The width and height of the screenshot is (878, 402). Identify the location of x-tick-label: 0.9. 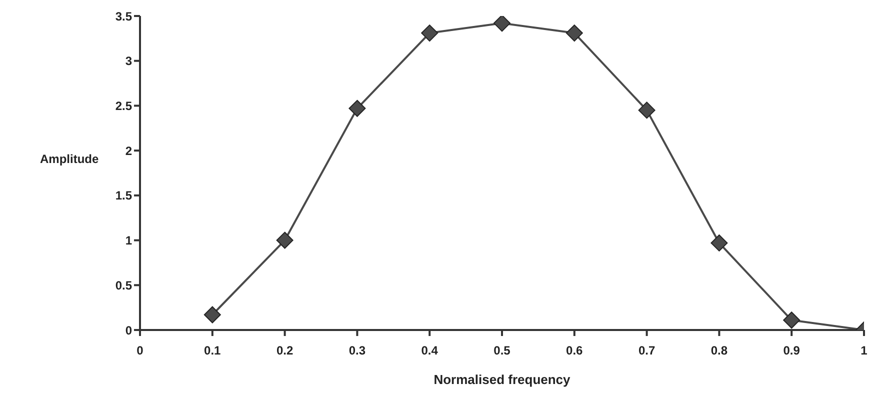
(791, 351).